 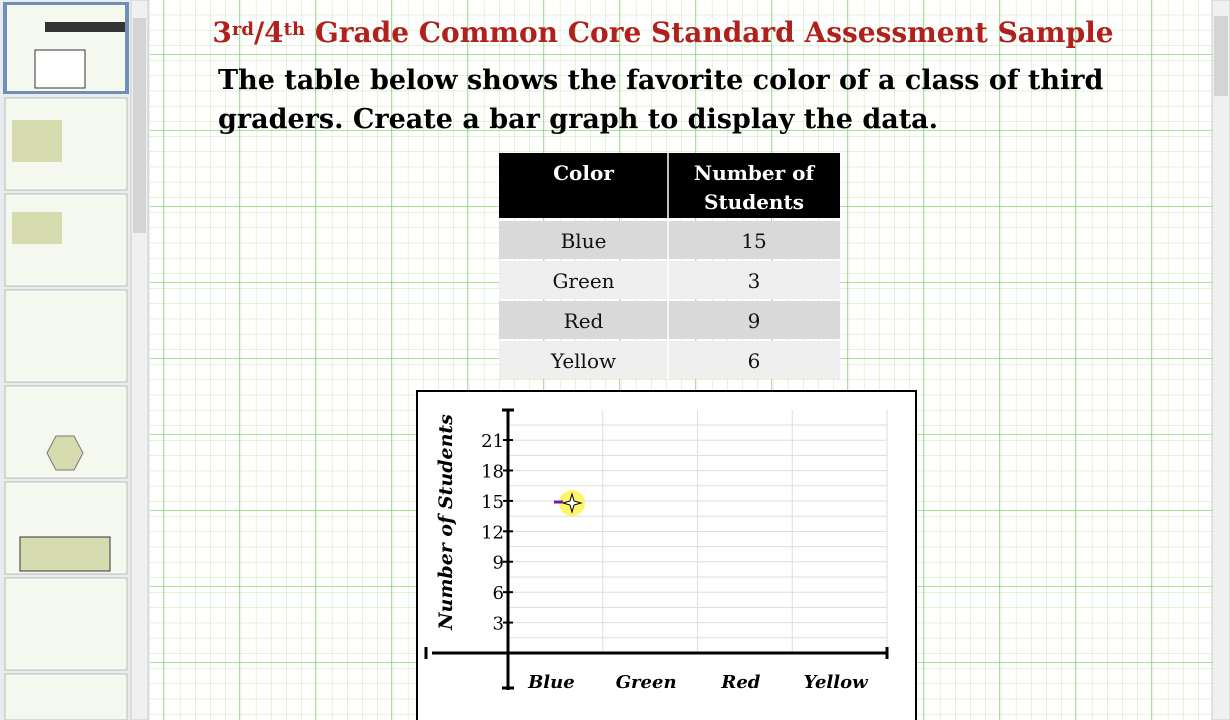 What do you see at coordinates (498, 563) in the screenshot?
I see `y-tick-label: 9` at bounding box center [498, 563].